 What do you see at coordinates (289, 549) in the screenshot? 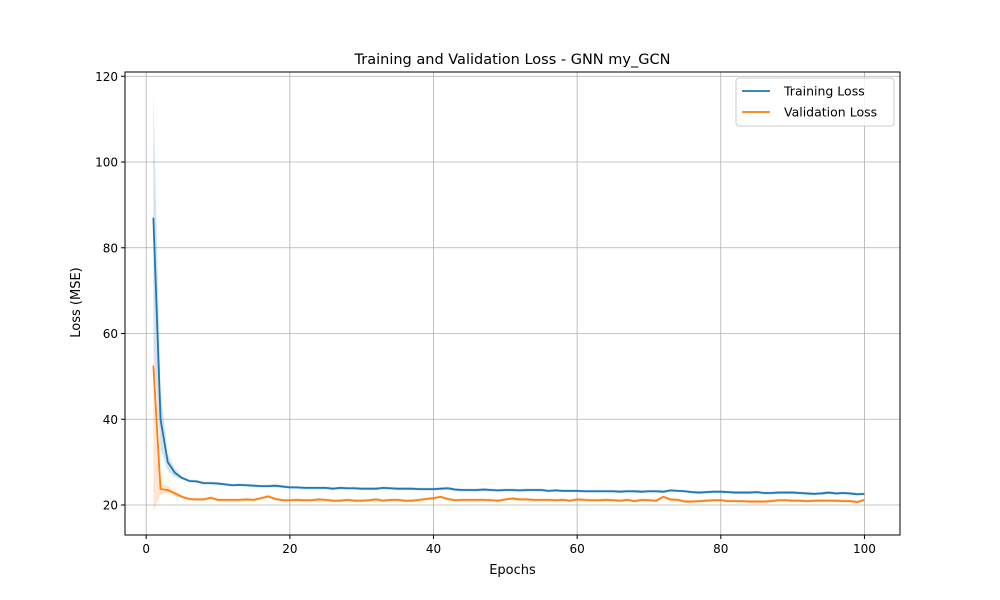
I see `x-tick-label: 20` at bounding box center [289, 549].